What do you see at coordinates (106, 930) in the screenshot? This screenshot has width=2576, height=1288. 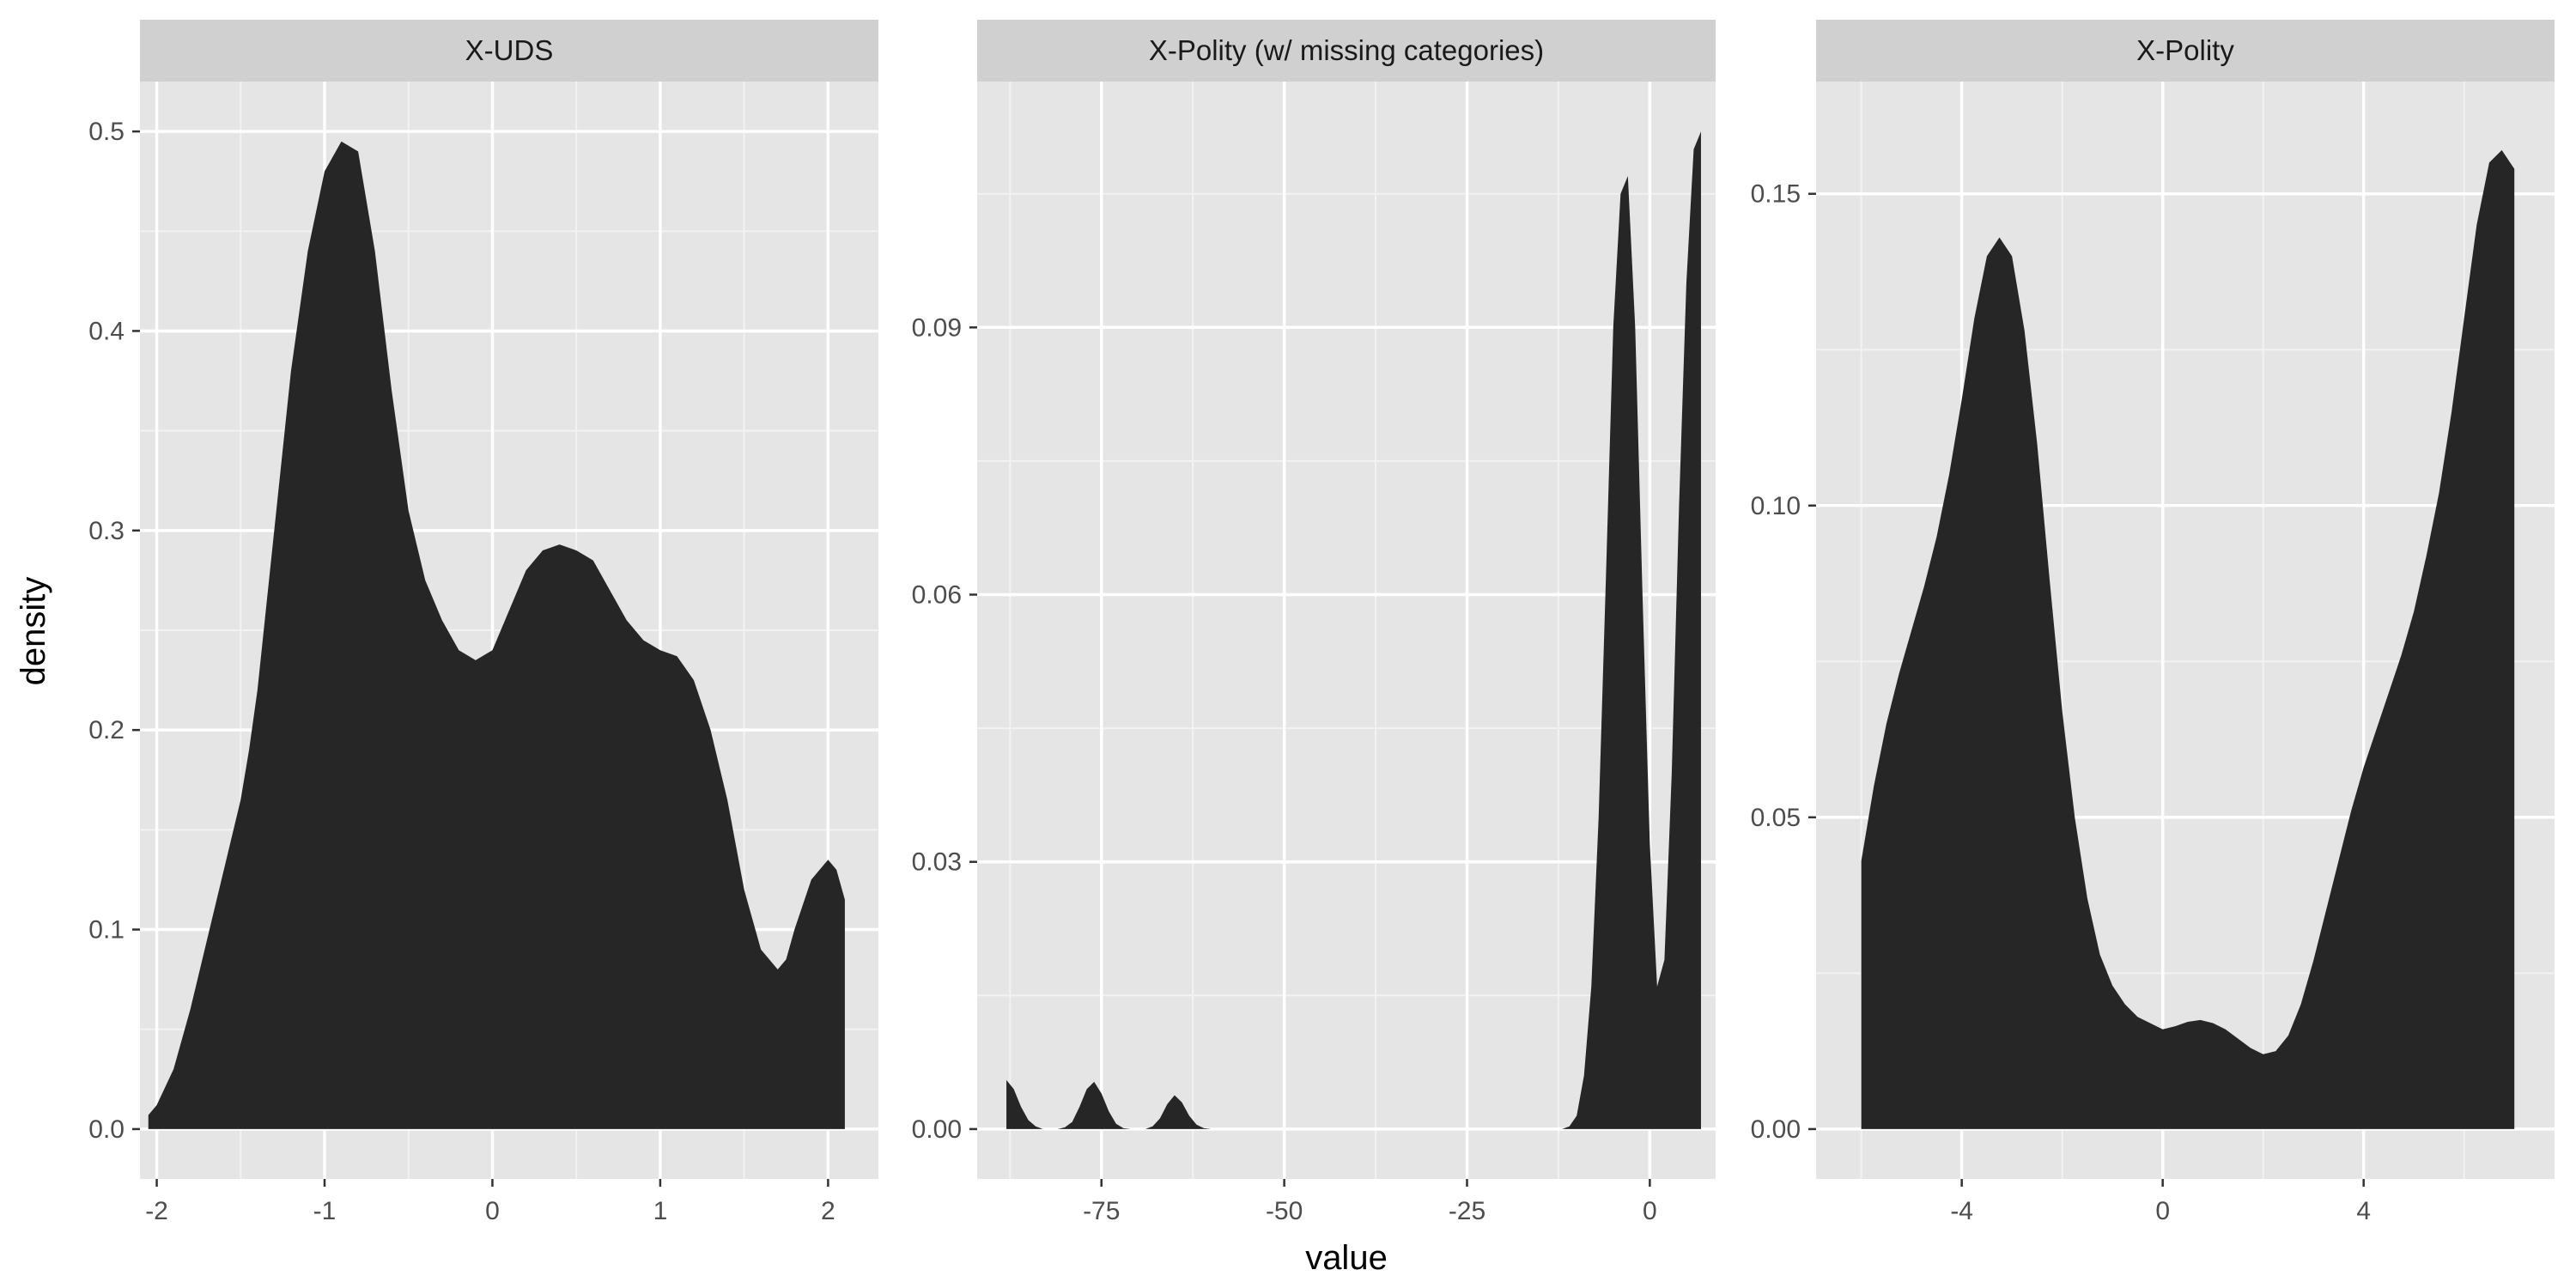 I see `y-tick-label: 0.1` at bounding box center [106, 930].